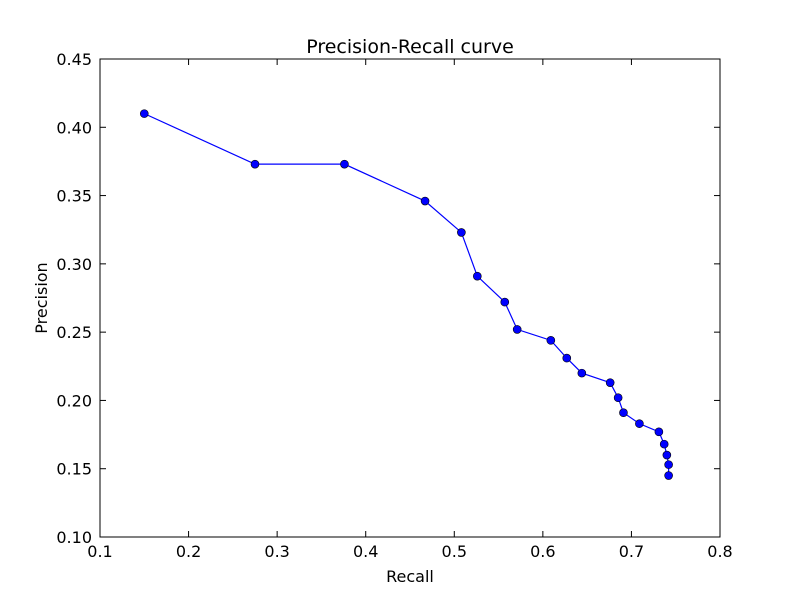 The width and height of the screenshot is (800, 597). What do you see at coordinates (74, 537) in the screenshot?
I see `y-tick-label: 0.10` at bounding box center [74, 537].